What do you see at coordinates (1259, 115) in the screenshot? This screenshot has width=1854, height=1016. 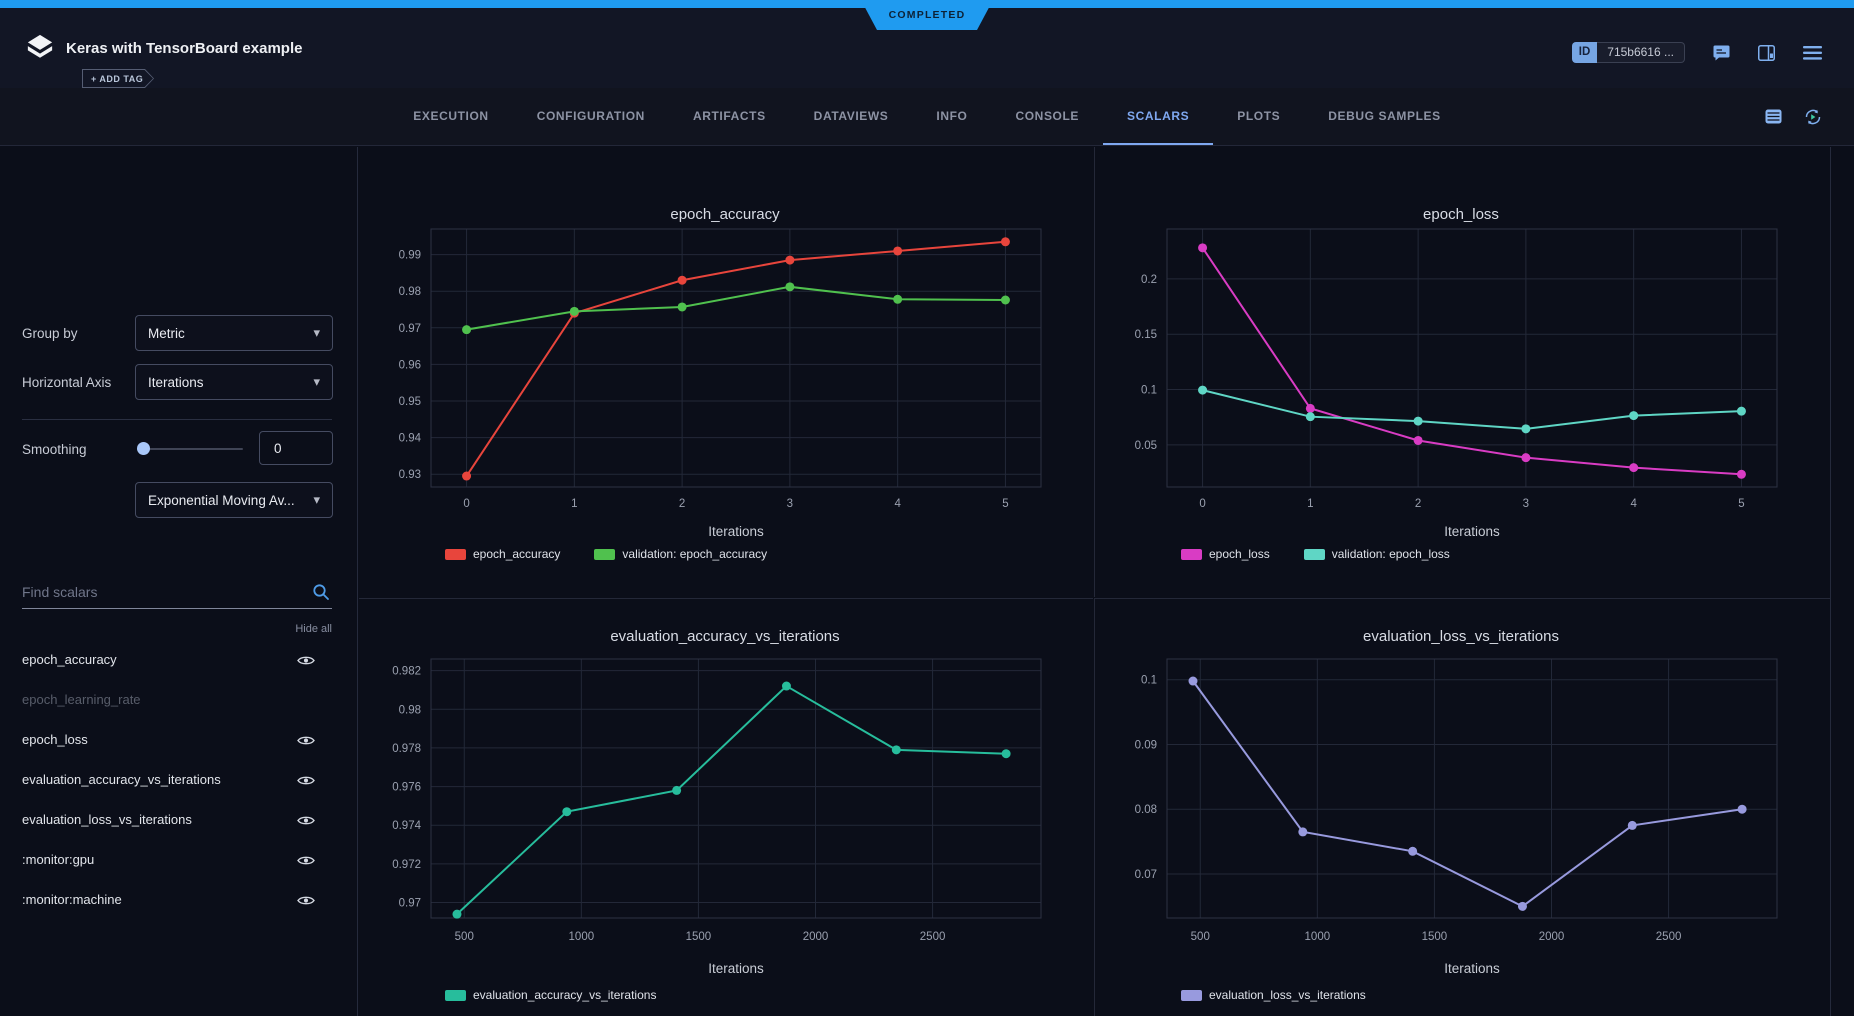 I see `tab-plots: PLOTS` at bounding box center [1259, 115].